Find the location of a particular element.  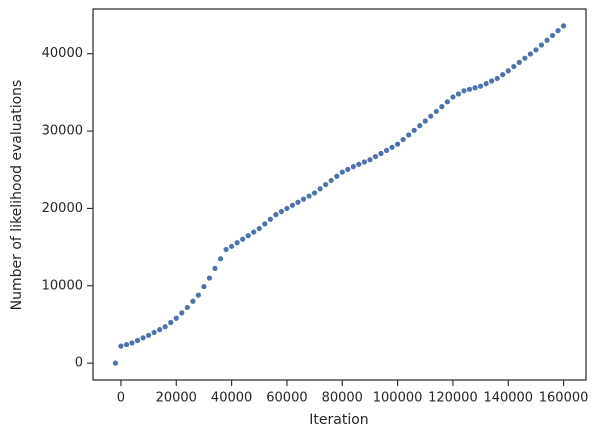

x-tick-label: 160000 is located at coordinates (564, 398).